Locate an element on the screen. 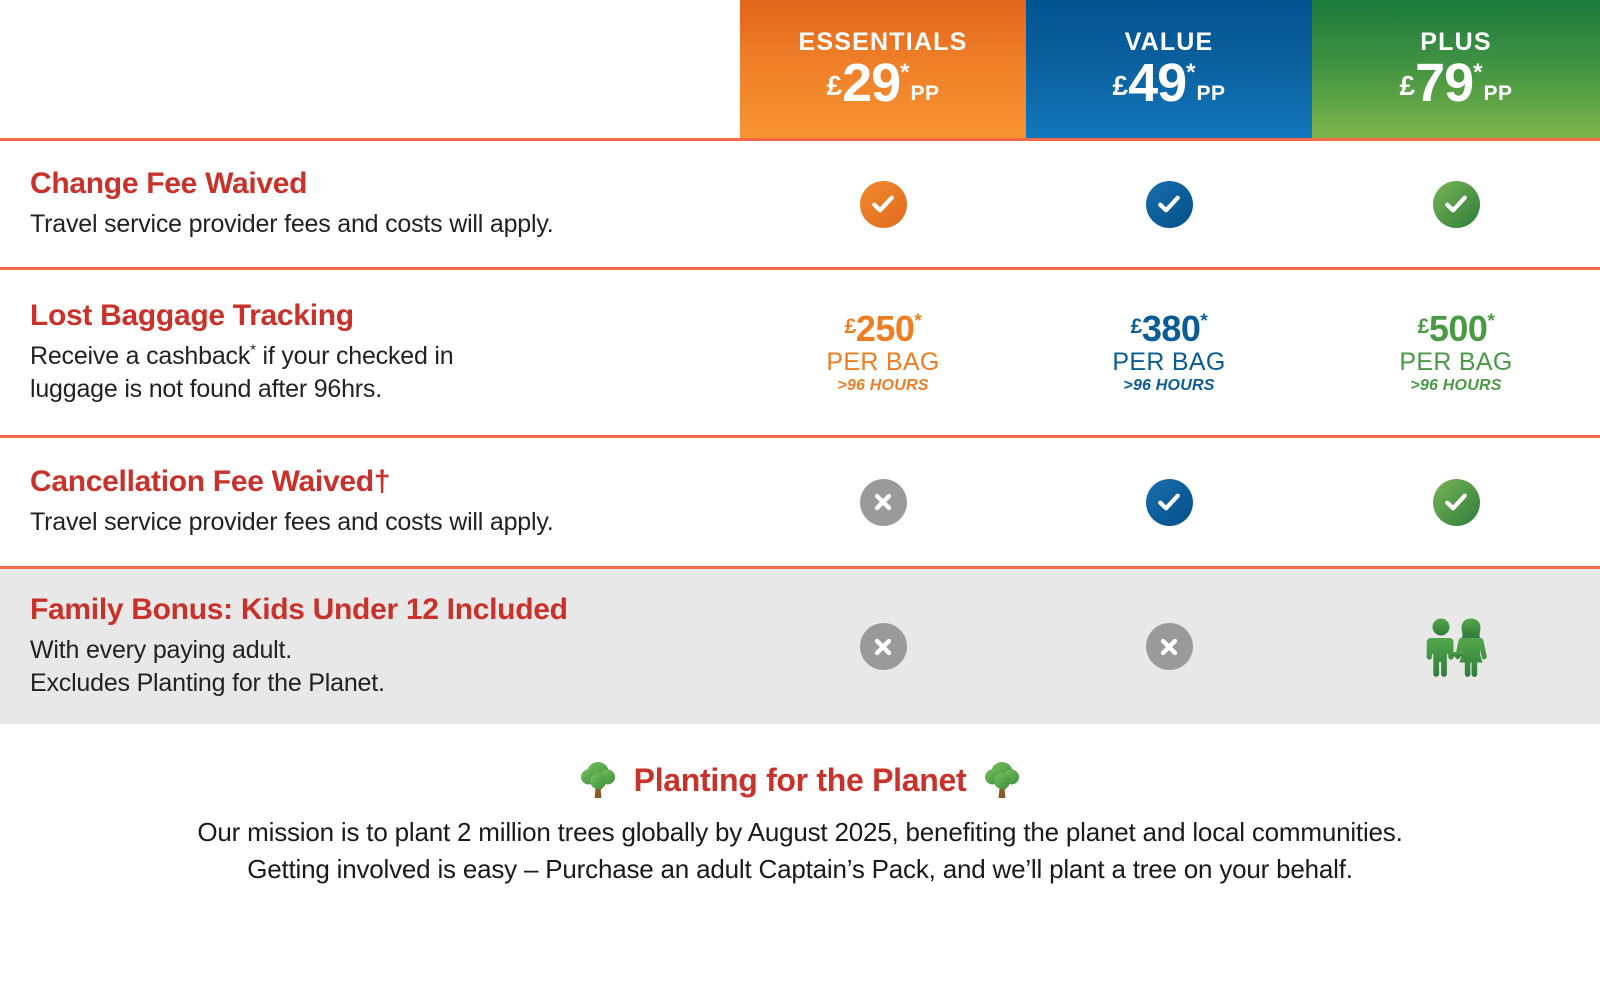 The width and height of the screenshot is (1600, 1000). baggage-amount: £500 * is located at coordinates (1455, 329).